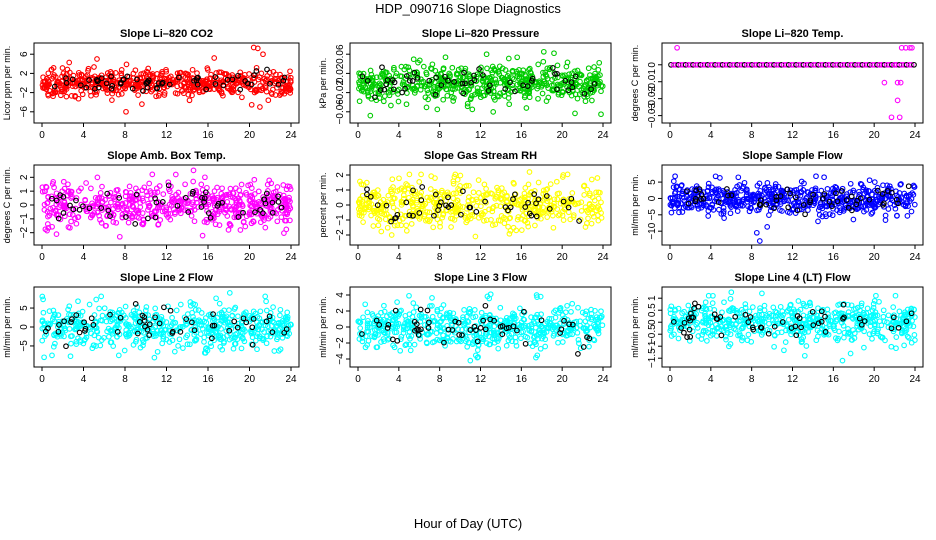 Image resolution: width=936 pixels, height=540 pixels. What do you see at coordinates (635, 205) in the screenshot?
I see `y-axis-label: ml/min per min.` at bounding box center [635, 205].